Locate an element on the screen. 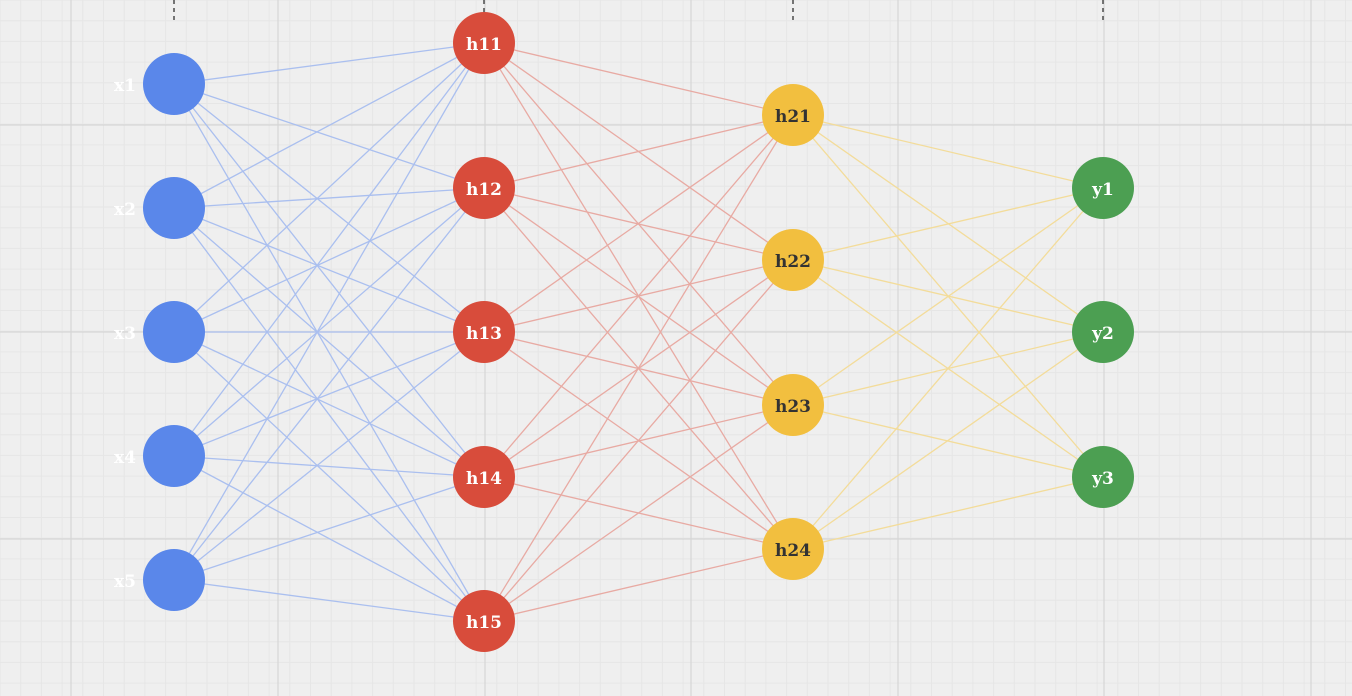 Image resolution: width=1352 pixels, height=696 pixels. node-y3: y3 is located at coordinates (1103, 477).